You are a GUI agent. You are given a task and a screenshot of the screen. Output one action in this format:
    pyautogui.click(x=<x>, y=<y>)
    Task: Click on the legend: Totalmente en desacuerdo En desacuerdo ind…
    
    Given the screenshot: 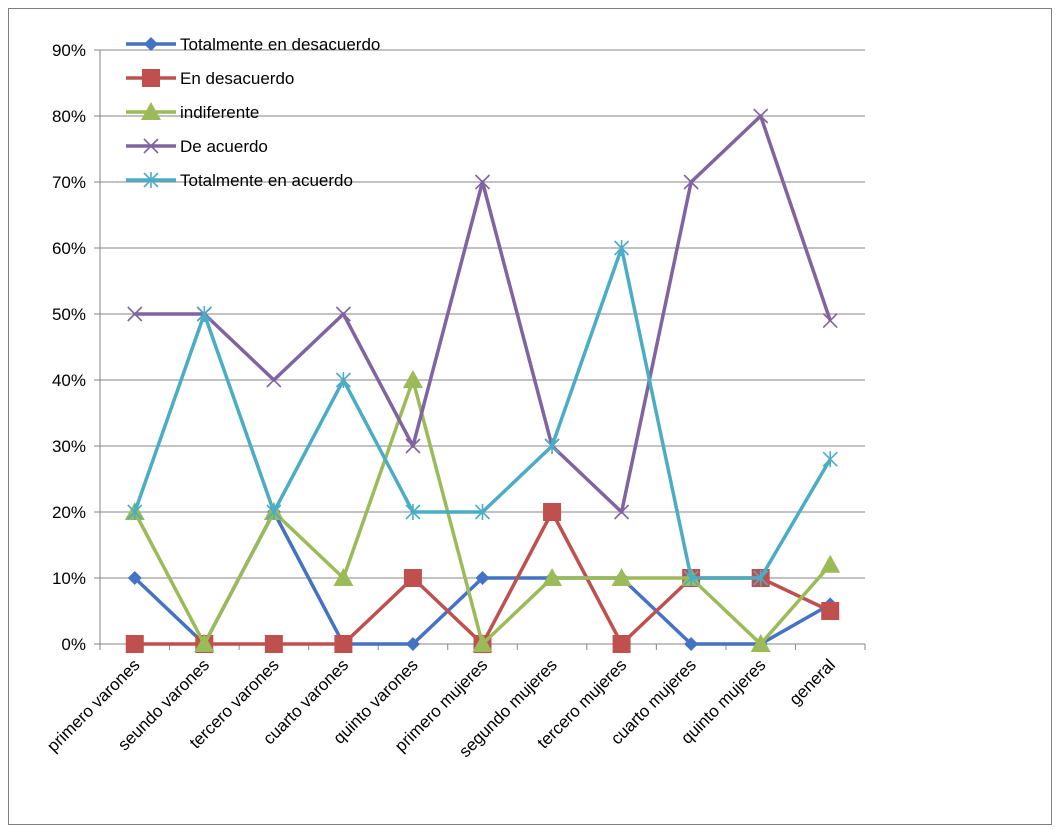 What is the action you would take?
    pyautogui.click(x=253, y=112)
    